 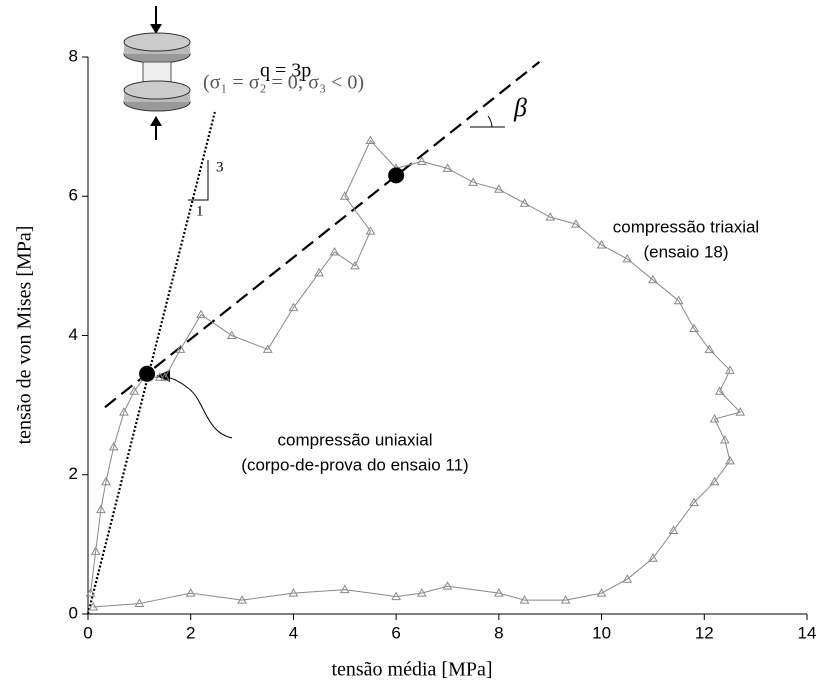 What do you see at coordinates (354, 464) in the screenshot?
I see `annotation: (corpo-de-prova do ensaio 11)` at bounding box center [354, 464].